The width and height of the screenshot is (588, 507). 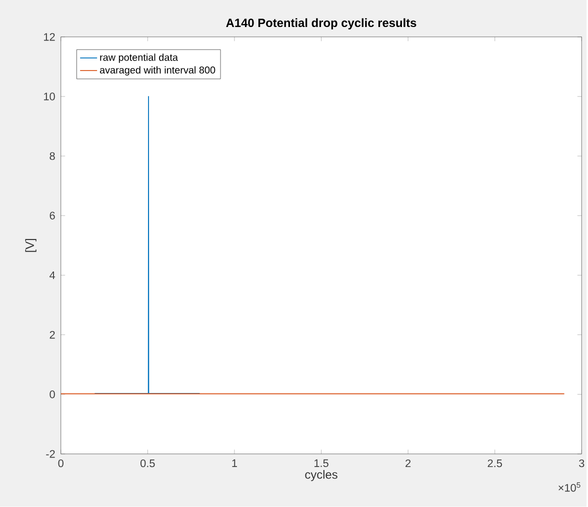 I want to click on legend-label: avaraged with interval 800, so click(x=158, y=71).